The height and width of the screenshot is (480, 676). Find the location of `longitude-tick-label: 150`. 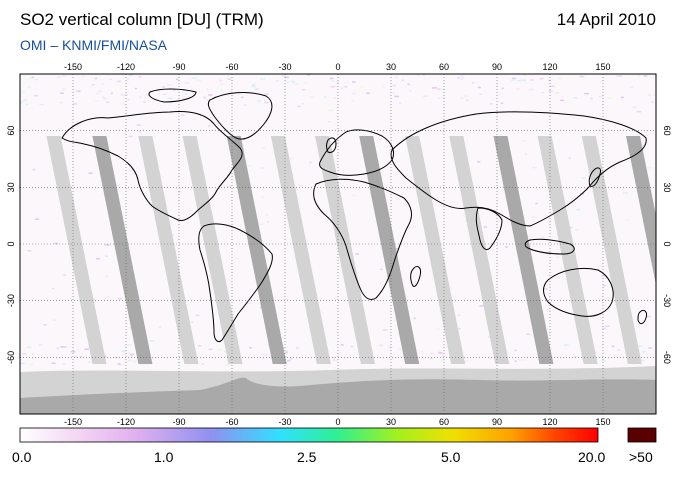

longitude-tick-label: 150 is located at coordinates (602, 422).